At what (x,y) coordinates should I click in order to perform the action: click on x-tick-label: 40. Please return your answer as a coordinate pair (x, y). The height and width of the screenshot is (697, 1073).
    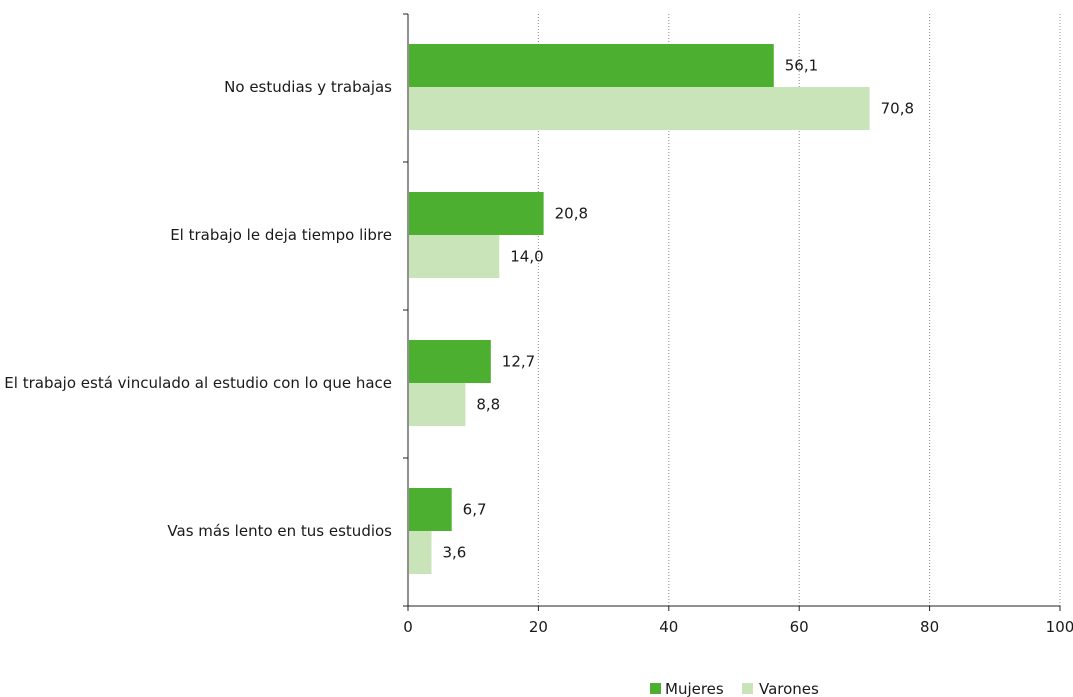
    Looking at the image, I should click on (668, 627).